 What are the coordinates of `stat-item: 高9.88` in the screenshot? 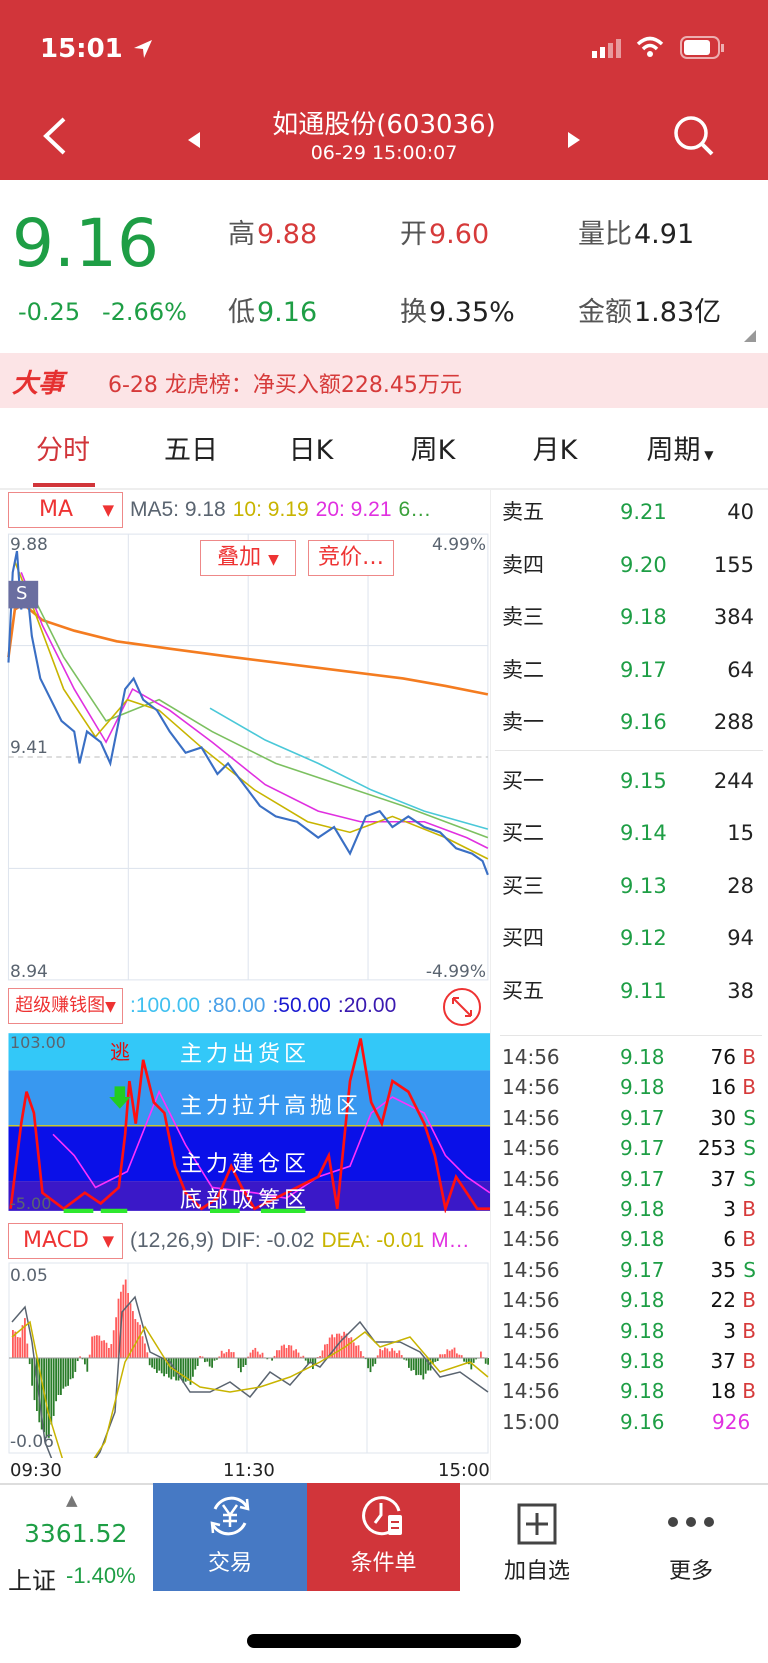 It's located at (272, 231).